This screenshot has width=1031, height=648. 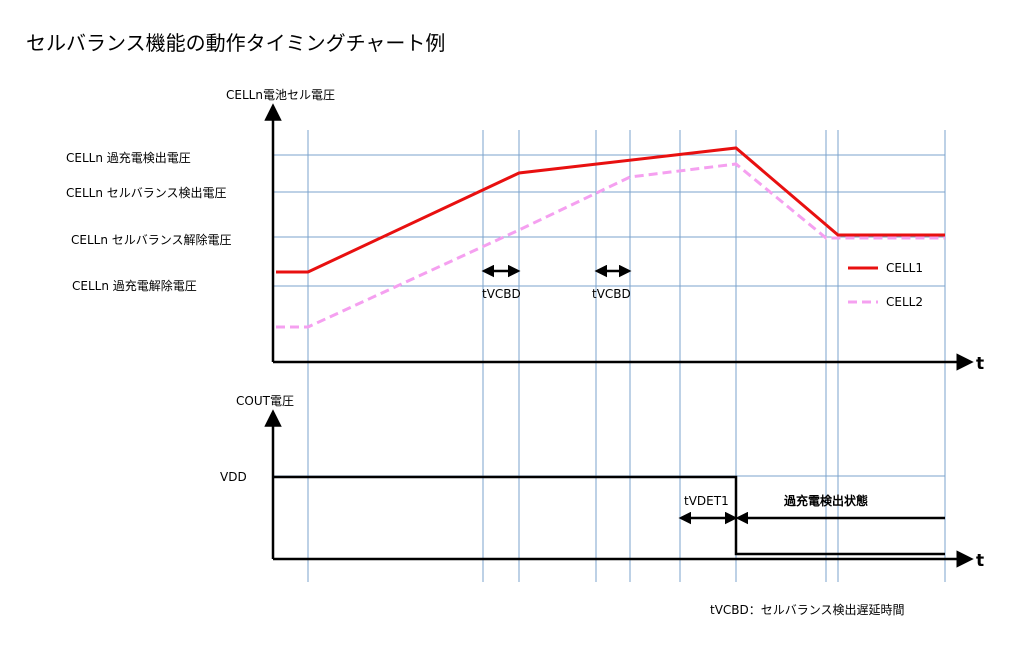 I want to click on tvcbd-label-1: tVCBD, so click(x=501, y=294).